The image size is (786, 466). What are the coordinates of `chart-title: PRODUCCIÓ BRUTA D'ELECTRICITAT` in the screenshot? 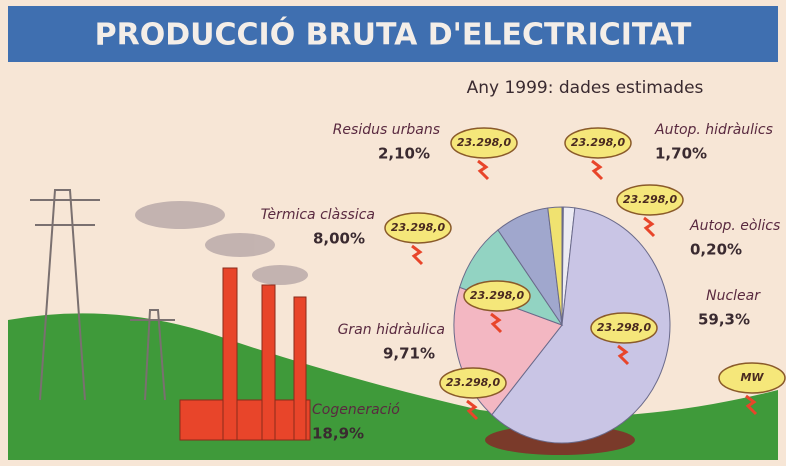 It's located at (393, 34).